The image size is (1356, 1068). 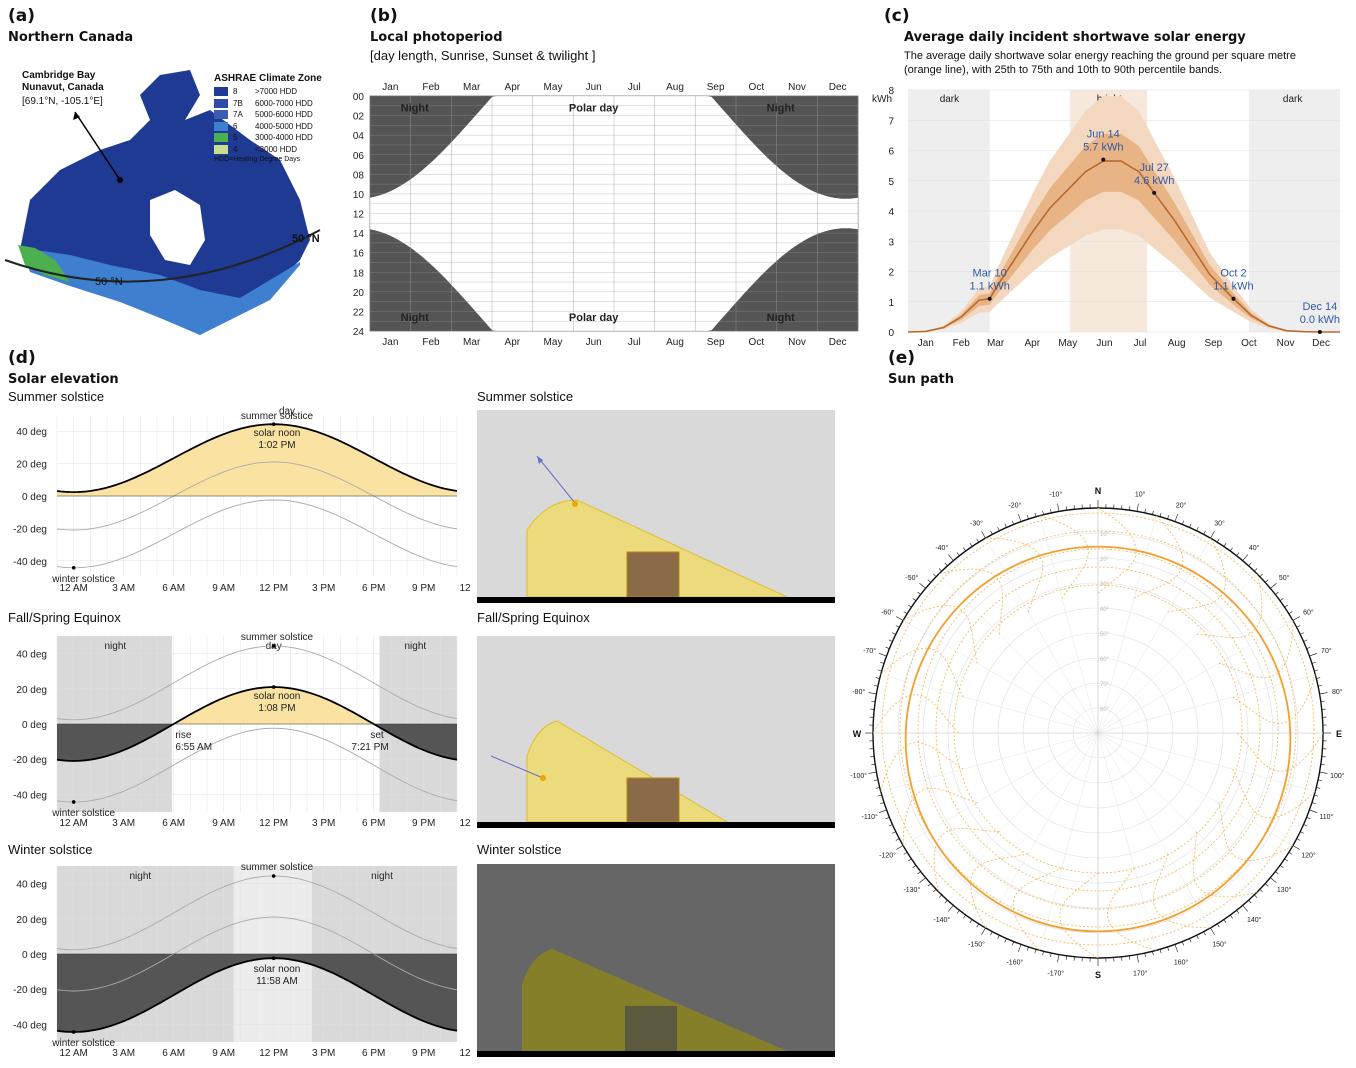 I want to click on azimuth-label: 70°, so click(x=1326, y=651).